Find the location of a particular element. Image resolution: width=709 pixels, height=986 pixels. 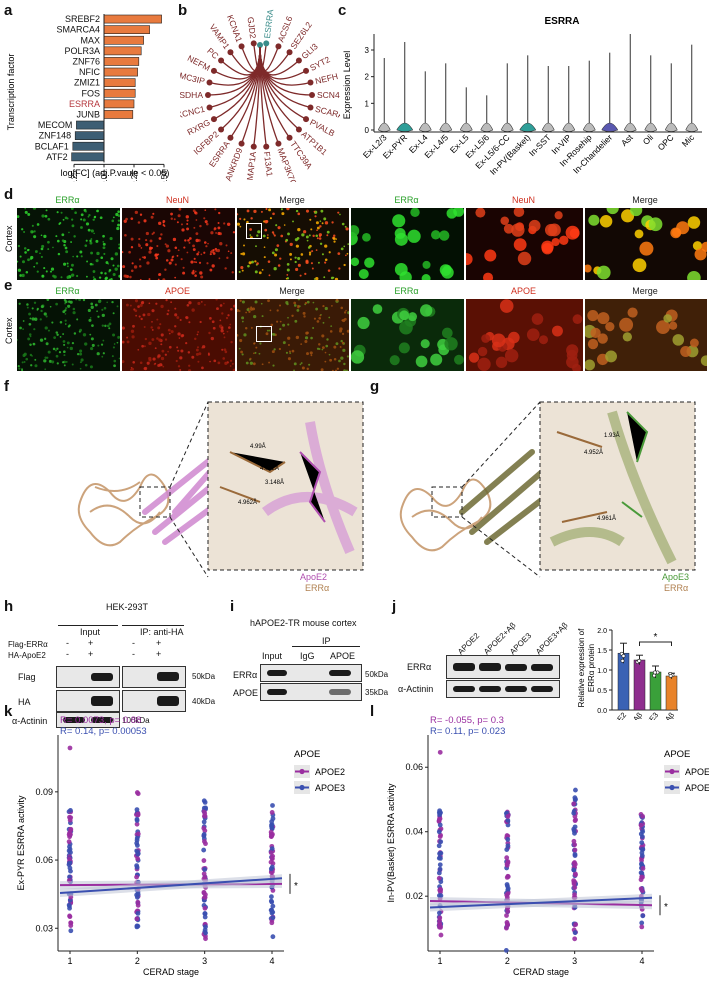

panel-b-gene-label: MAP1A is located at coordinates (251, 166).